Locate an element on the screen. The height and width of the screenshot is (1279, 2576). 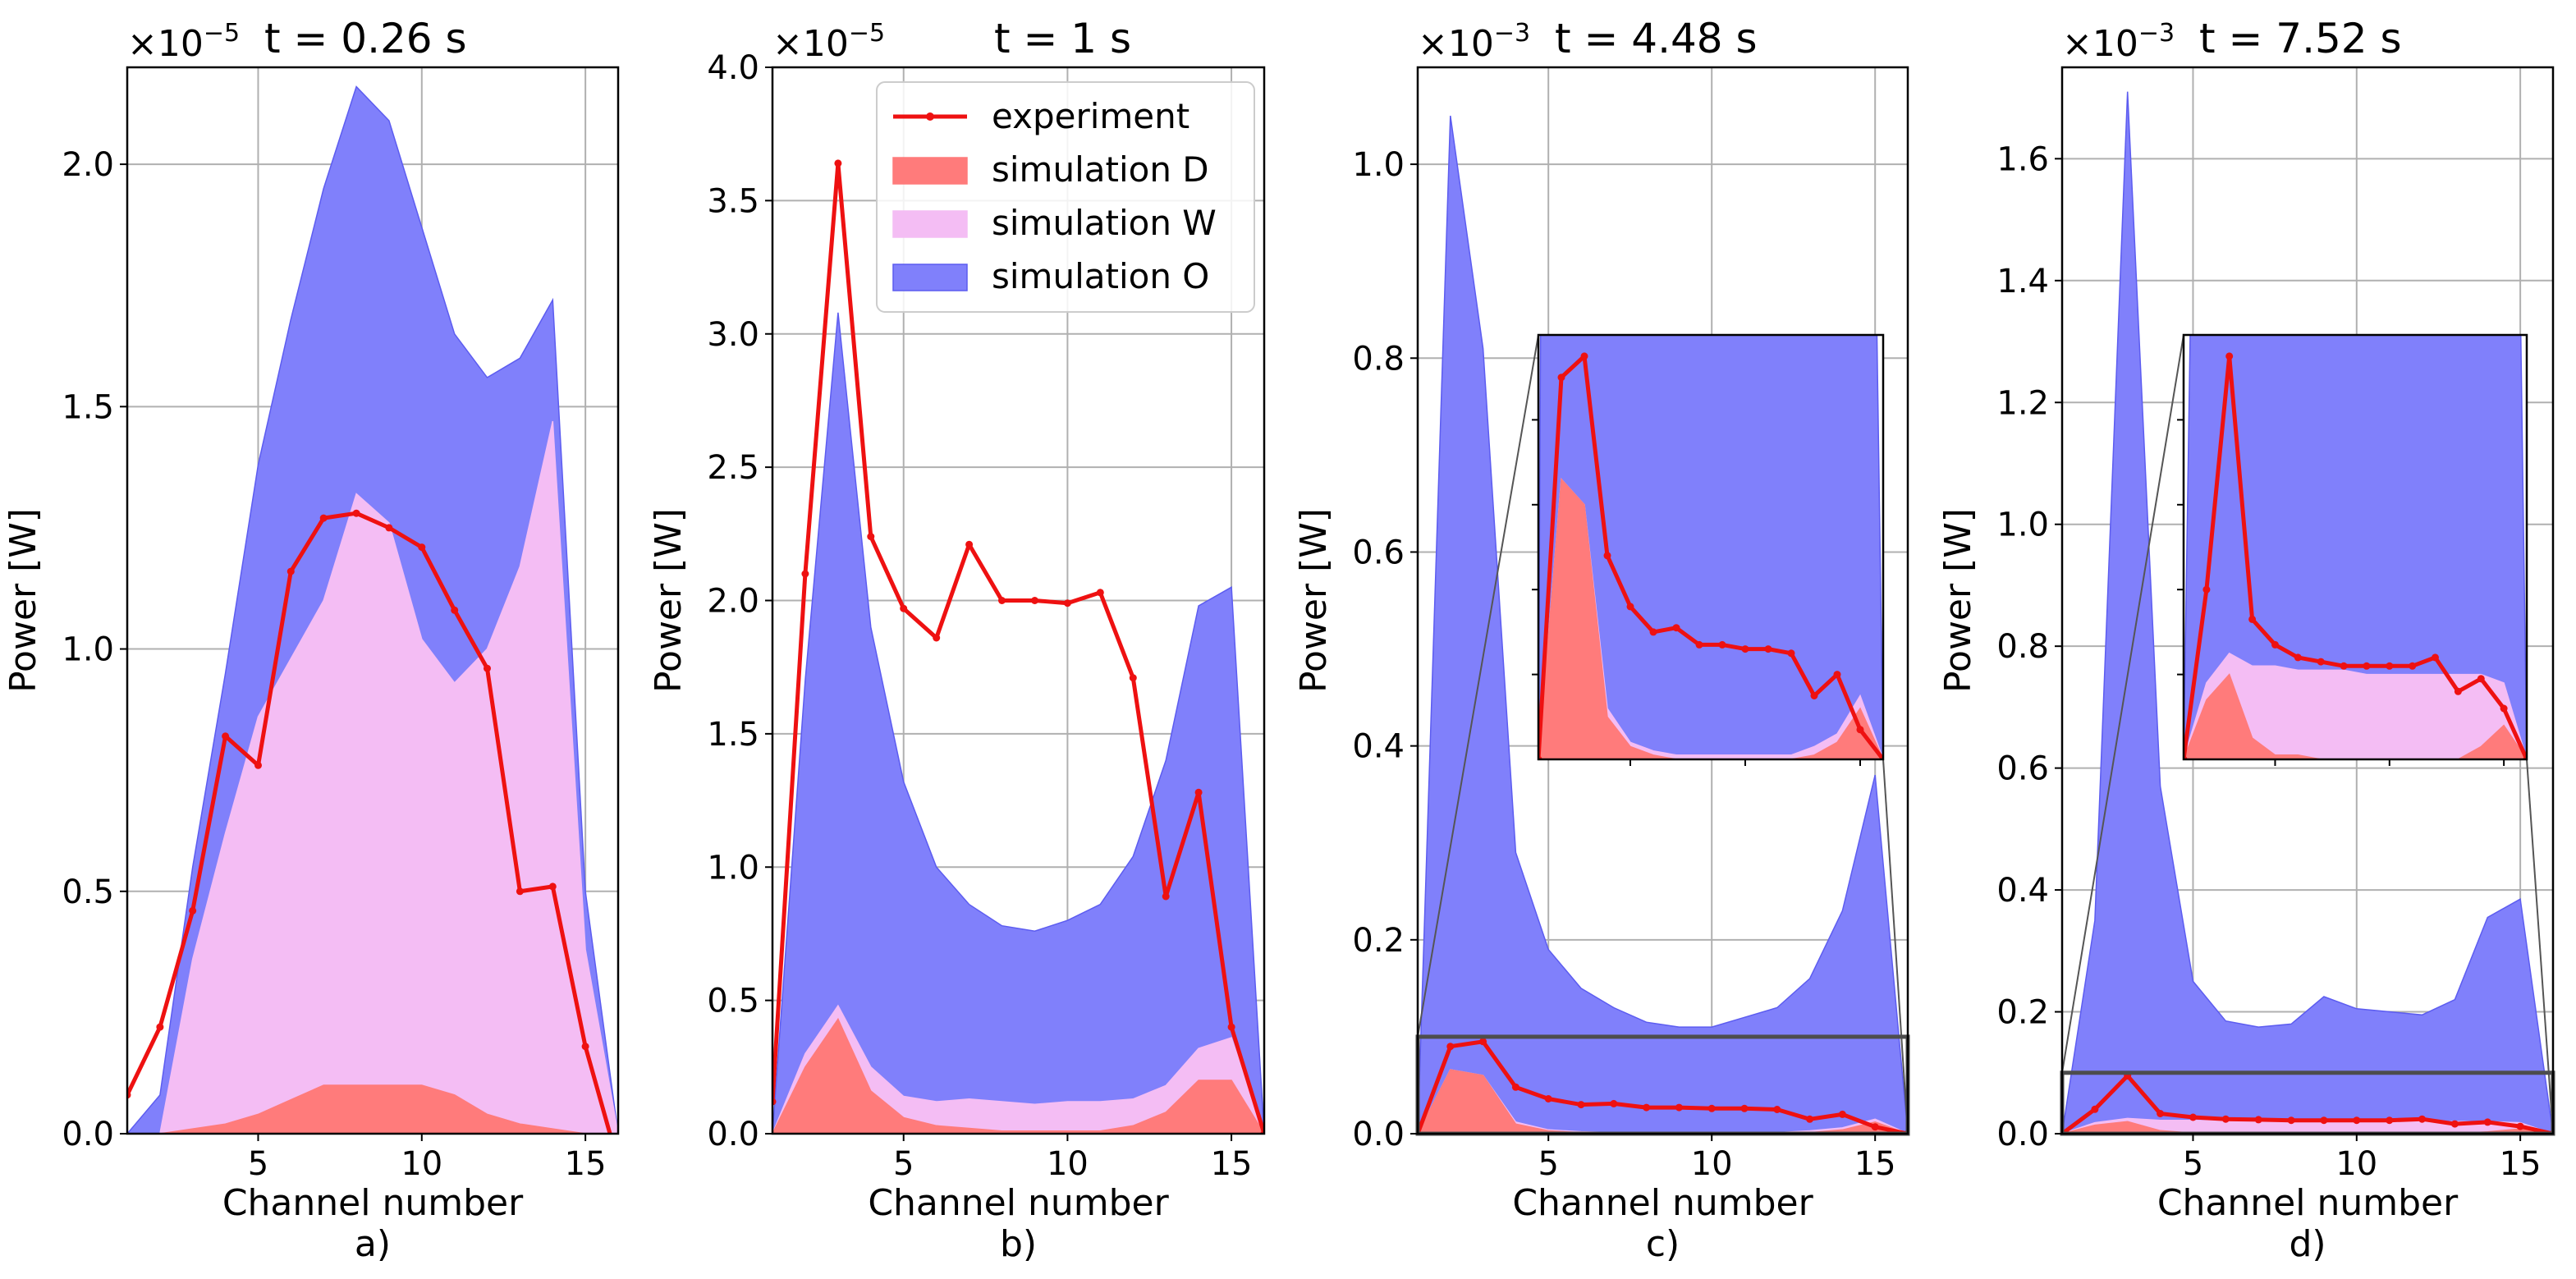
axis-multiplier: ×10⁻⁵ is located at coordinates (184, 42).